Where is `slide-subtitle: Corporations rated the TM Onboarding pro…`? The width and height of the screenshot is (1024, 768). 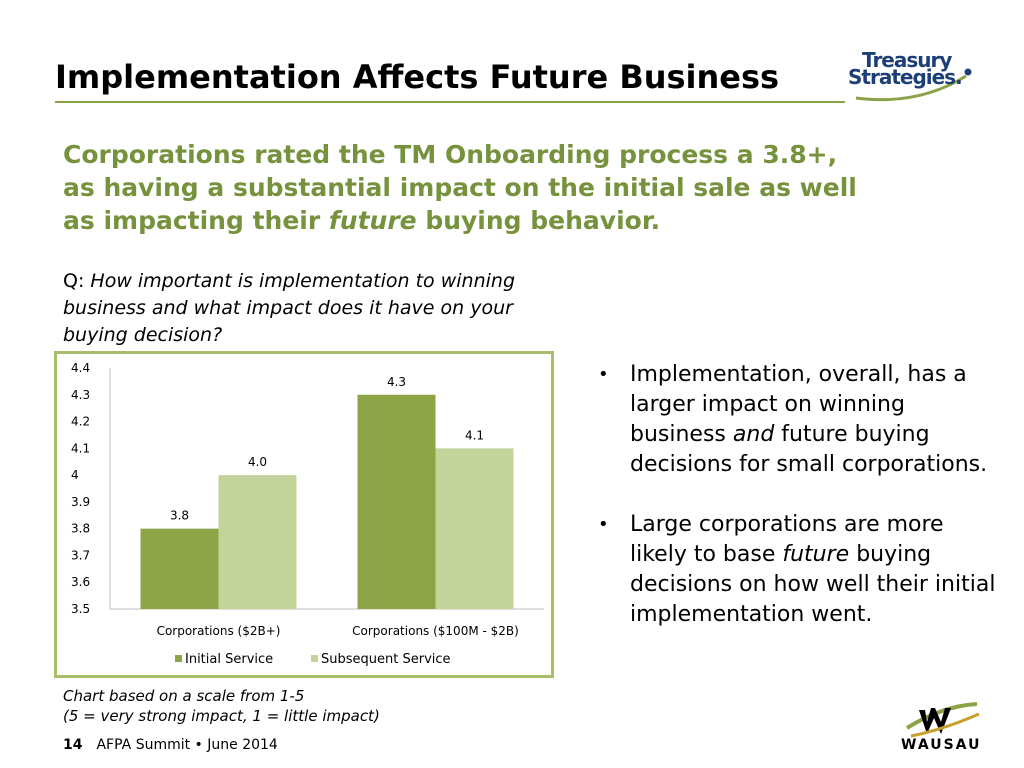 slide-subtitle: Corporations rated the TM Onboarding pro… is located at coordinates (518, 187).